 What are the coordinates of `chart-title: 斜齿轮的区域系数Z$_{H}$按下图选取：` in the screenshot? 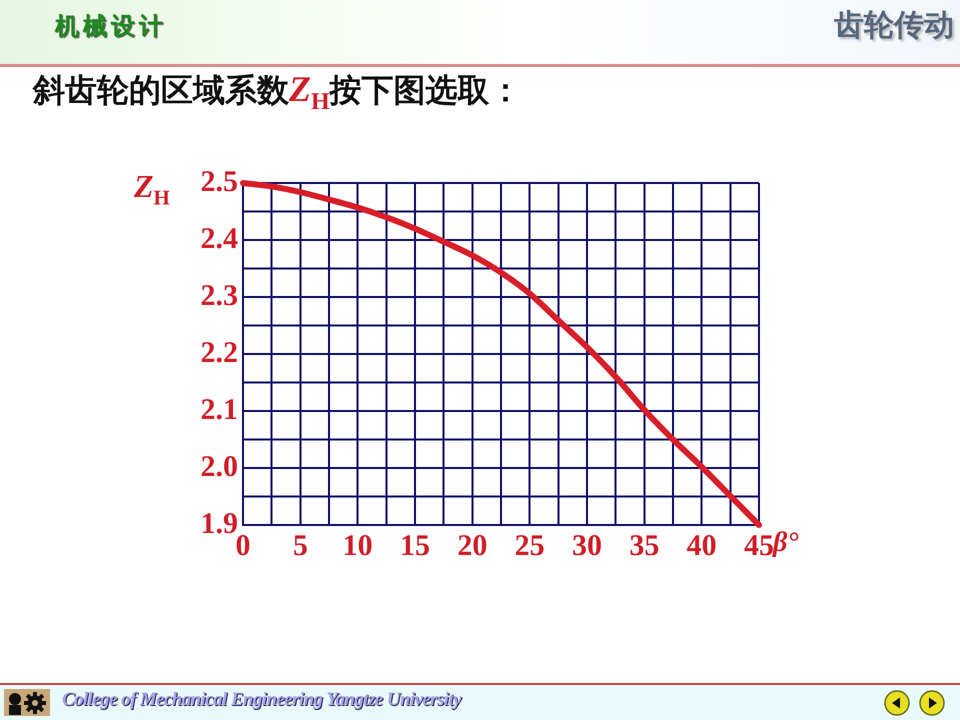 It's located at (277, 92).